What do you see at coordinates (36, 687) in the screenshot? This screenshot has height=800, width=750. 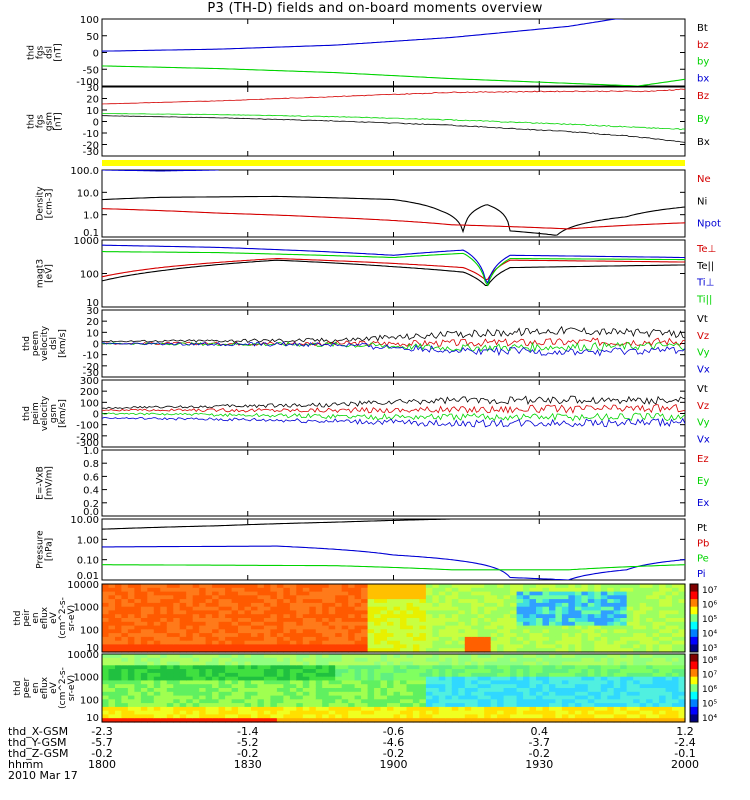 I see `peer-spectrogram-ylabel-line: en` at bounding box center [36, 687].